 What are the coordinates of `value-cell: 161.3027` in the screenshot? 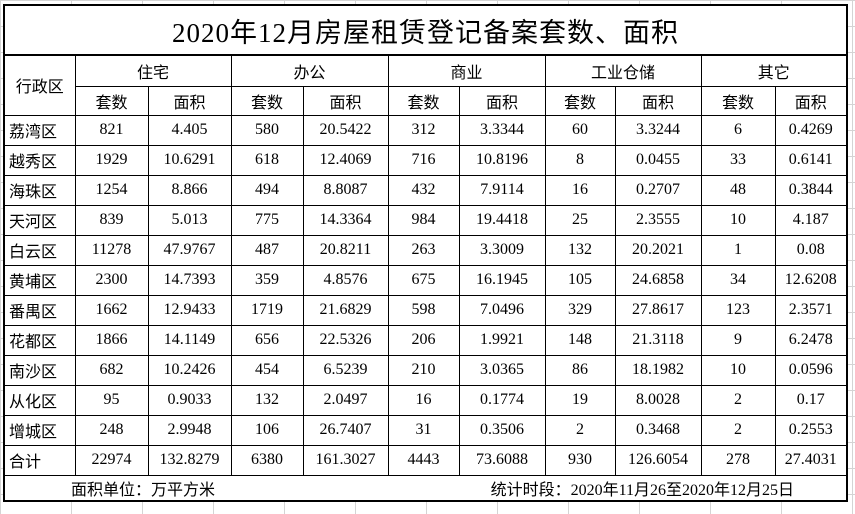 It's located at (345, 460).